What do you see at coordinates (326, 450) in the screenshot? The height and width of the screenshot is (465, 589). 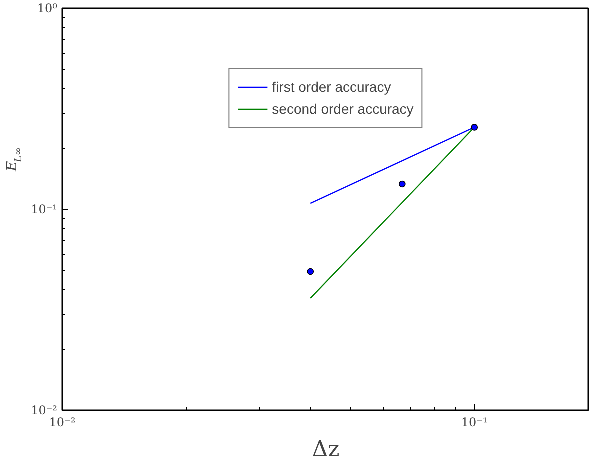 I see `x-axis-title: Δz` at bounding box center [326, 450].